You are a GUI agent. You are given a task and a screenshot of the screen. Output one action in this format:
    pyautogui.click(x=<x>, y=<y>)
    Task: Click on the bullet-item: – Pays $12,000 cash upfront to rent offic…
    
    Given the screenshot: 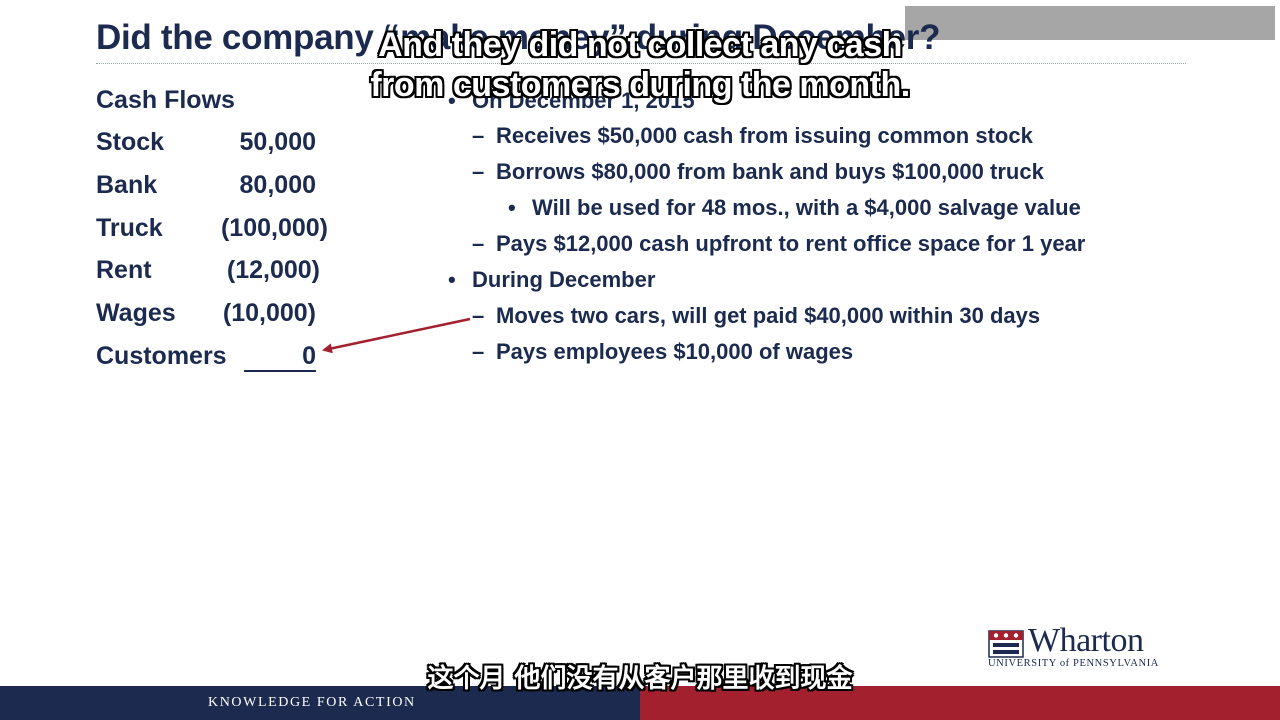 What is the action you would take?
    pyautogui.click(x=778, y=244)
    